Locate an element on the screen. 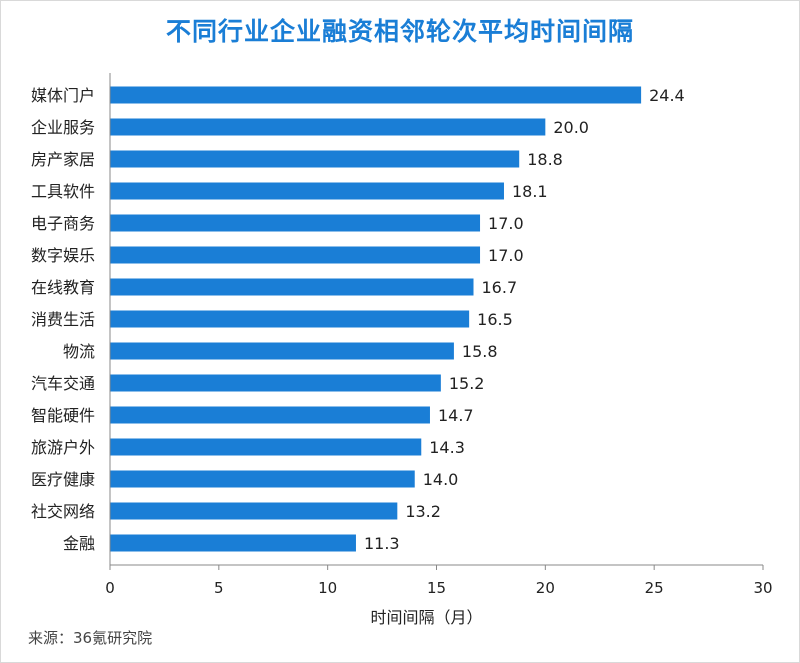 This screenshot has height=663, width=800. value-label: 11.3 is located at coordinates (382, 543).